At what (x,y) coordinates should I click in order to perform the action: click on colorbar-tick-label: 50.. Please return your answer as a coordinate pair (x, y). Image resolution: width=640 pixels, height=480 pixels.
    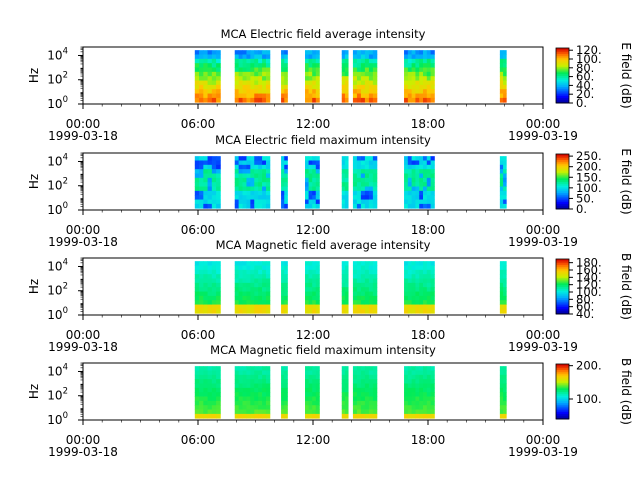
    Looking at the image, I should click on (585, 198).